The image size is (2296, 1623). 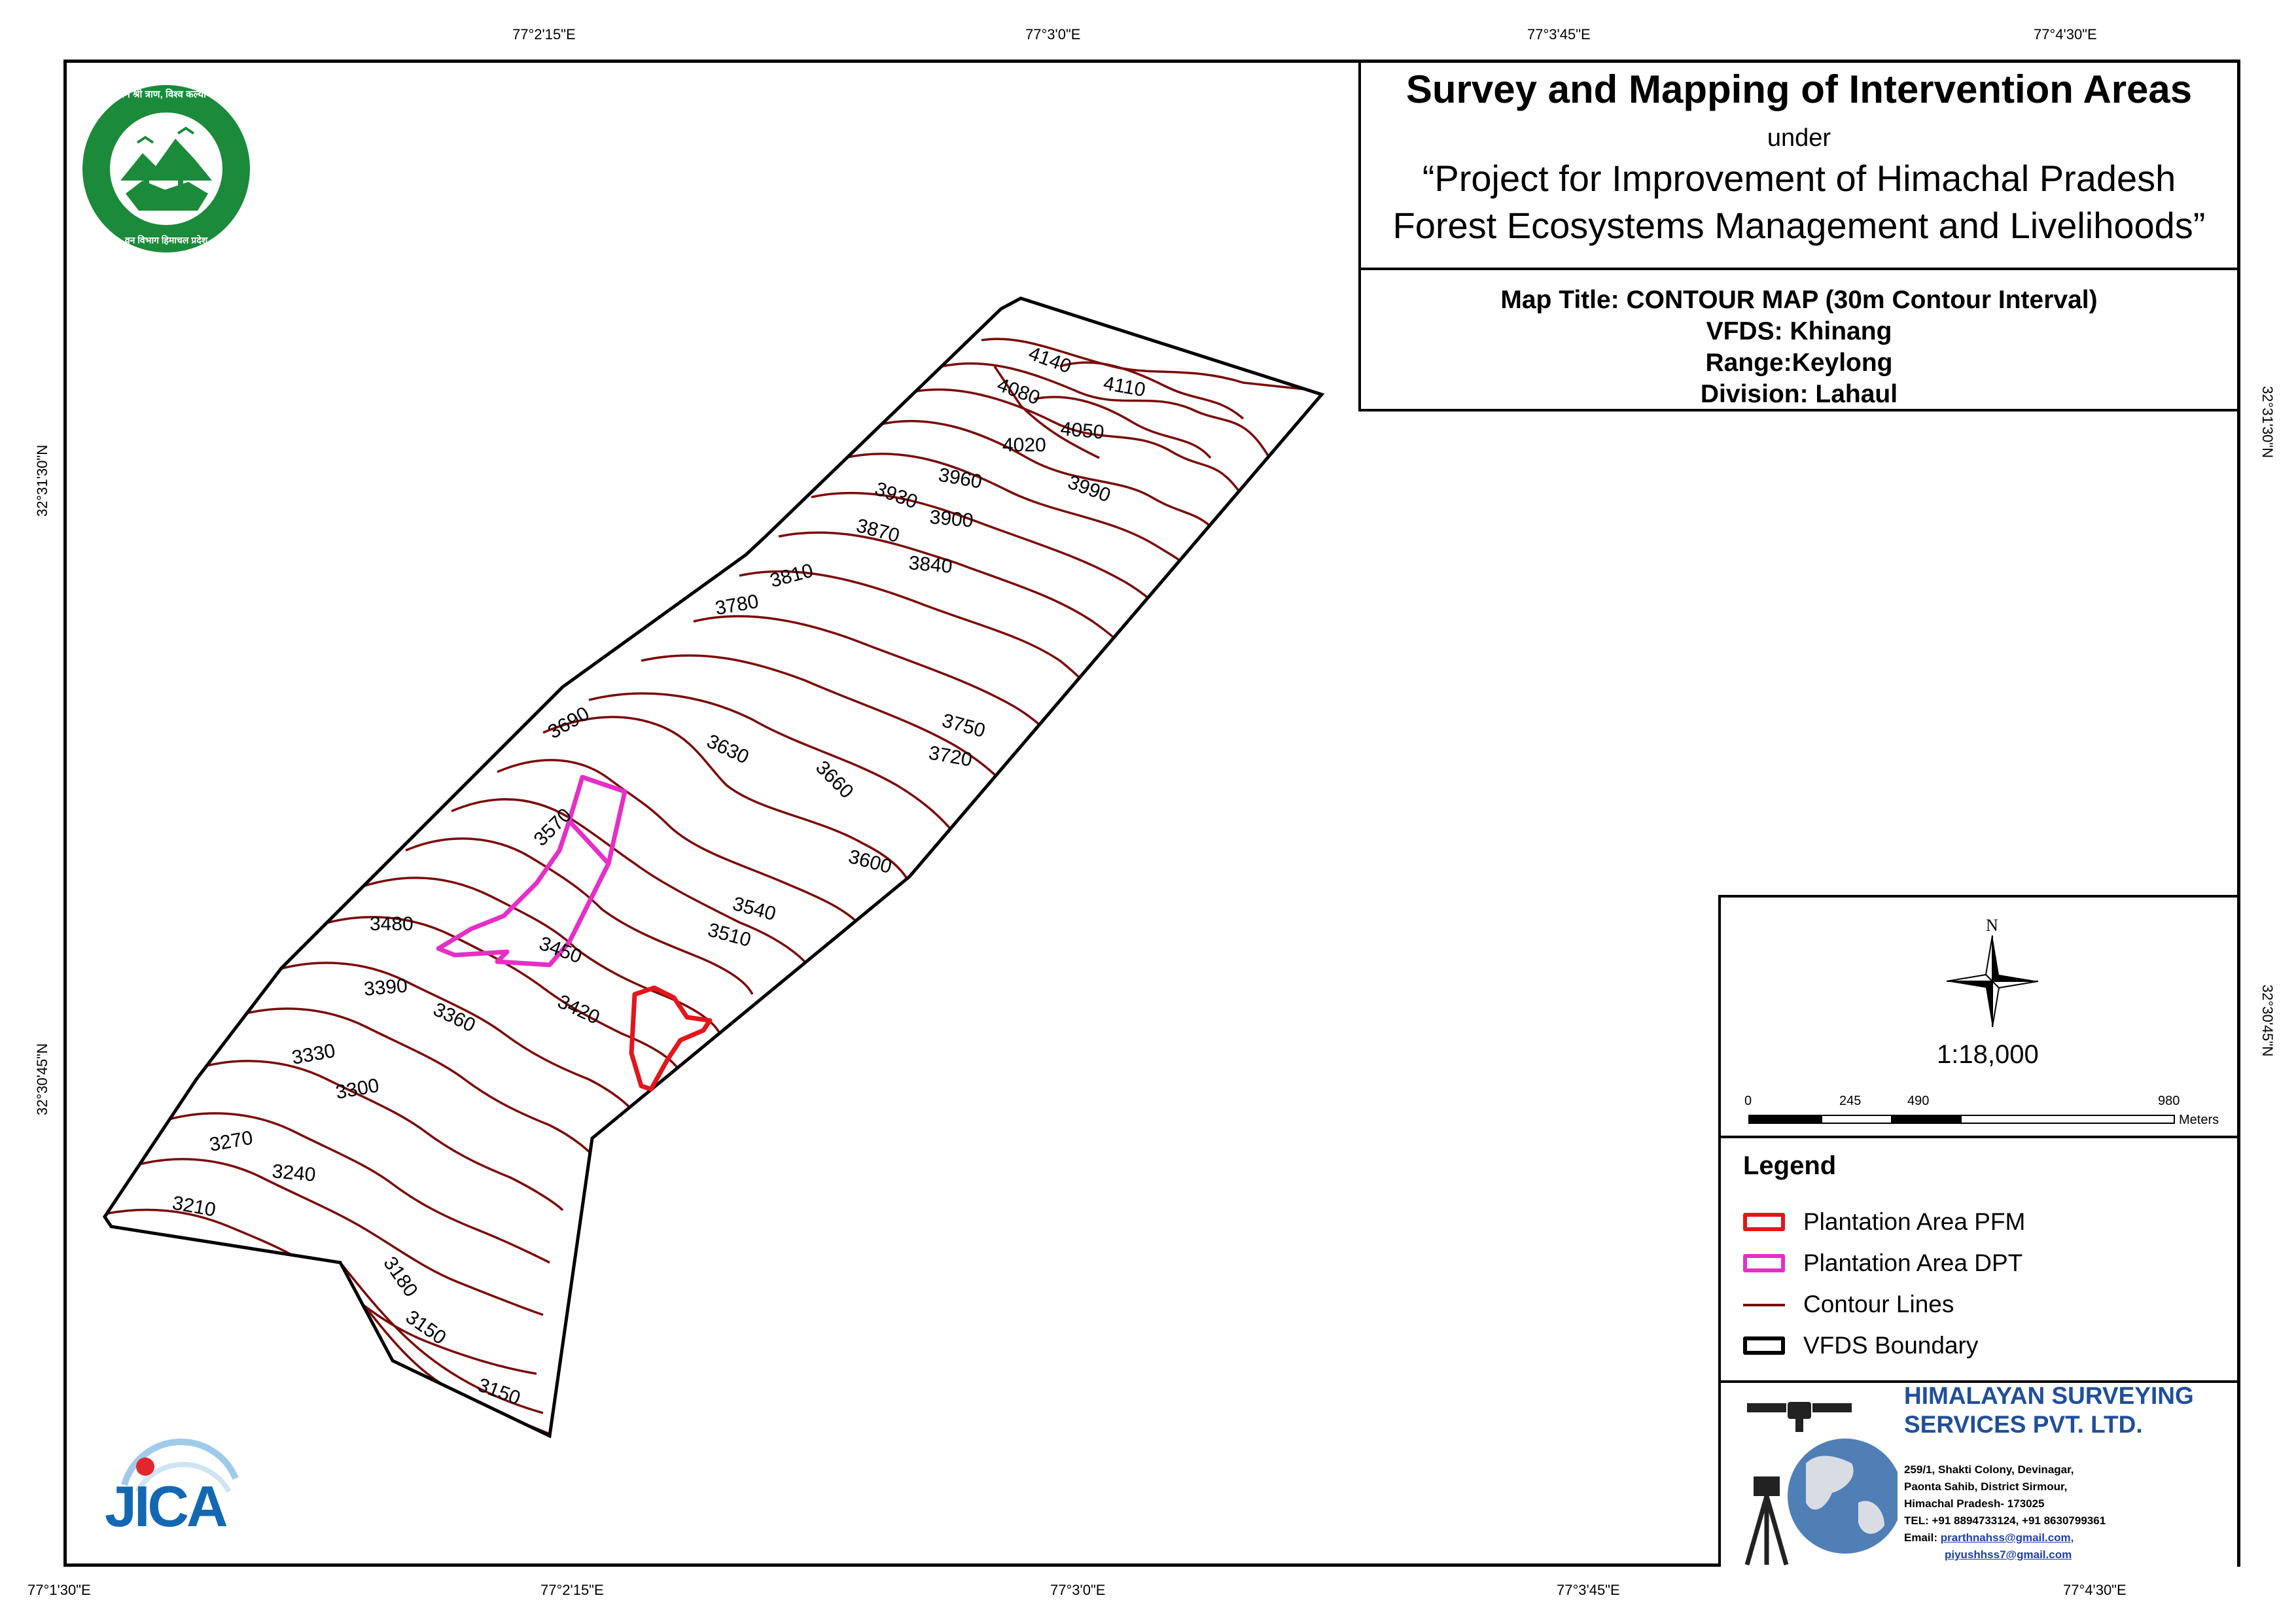 I want to click on top-tick-label: 77°3'45"E, so click(x=1559, y=34).